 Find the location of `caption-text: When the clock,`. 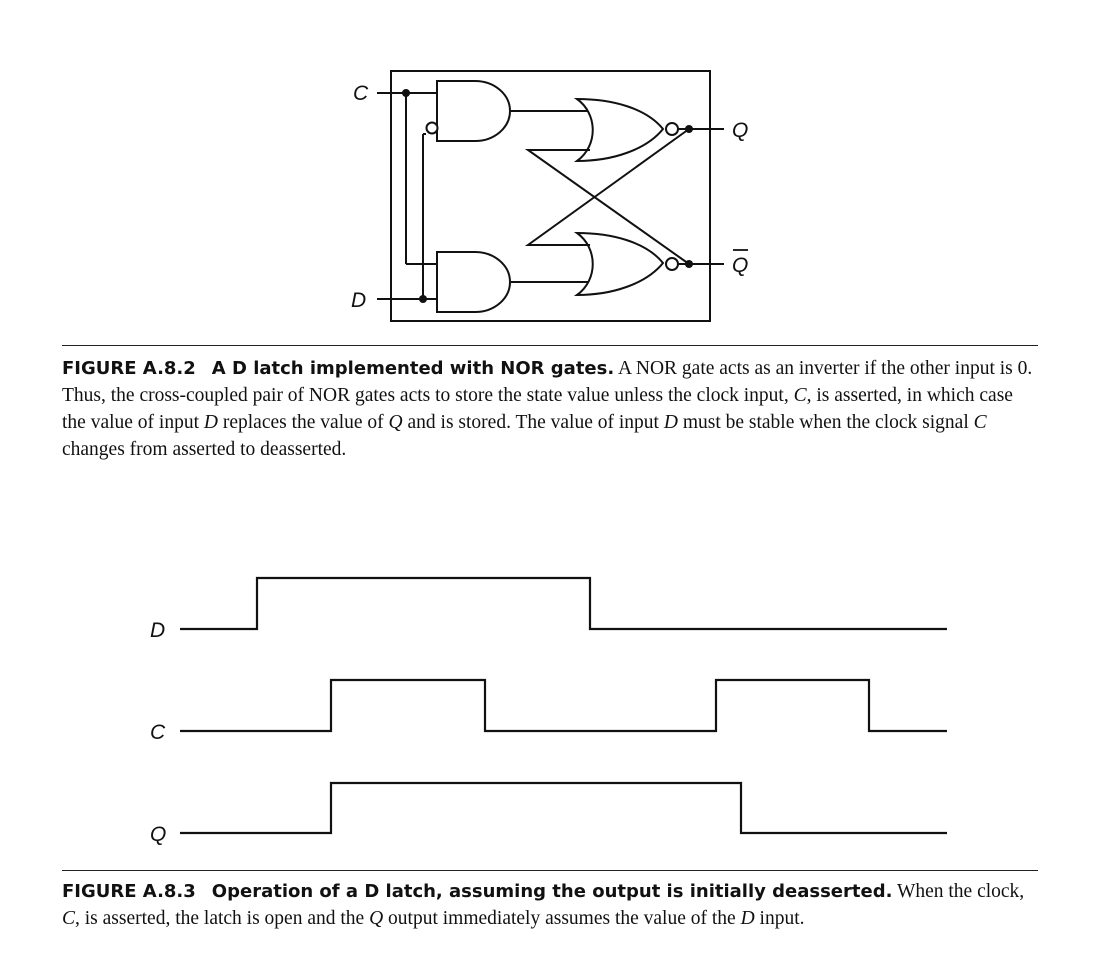

caption-text: When the clock, is located at coordinates (958, 891).